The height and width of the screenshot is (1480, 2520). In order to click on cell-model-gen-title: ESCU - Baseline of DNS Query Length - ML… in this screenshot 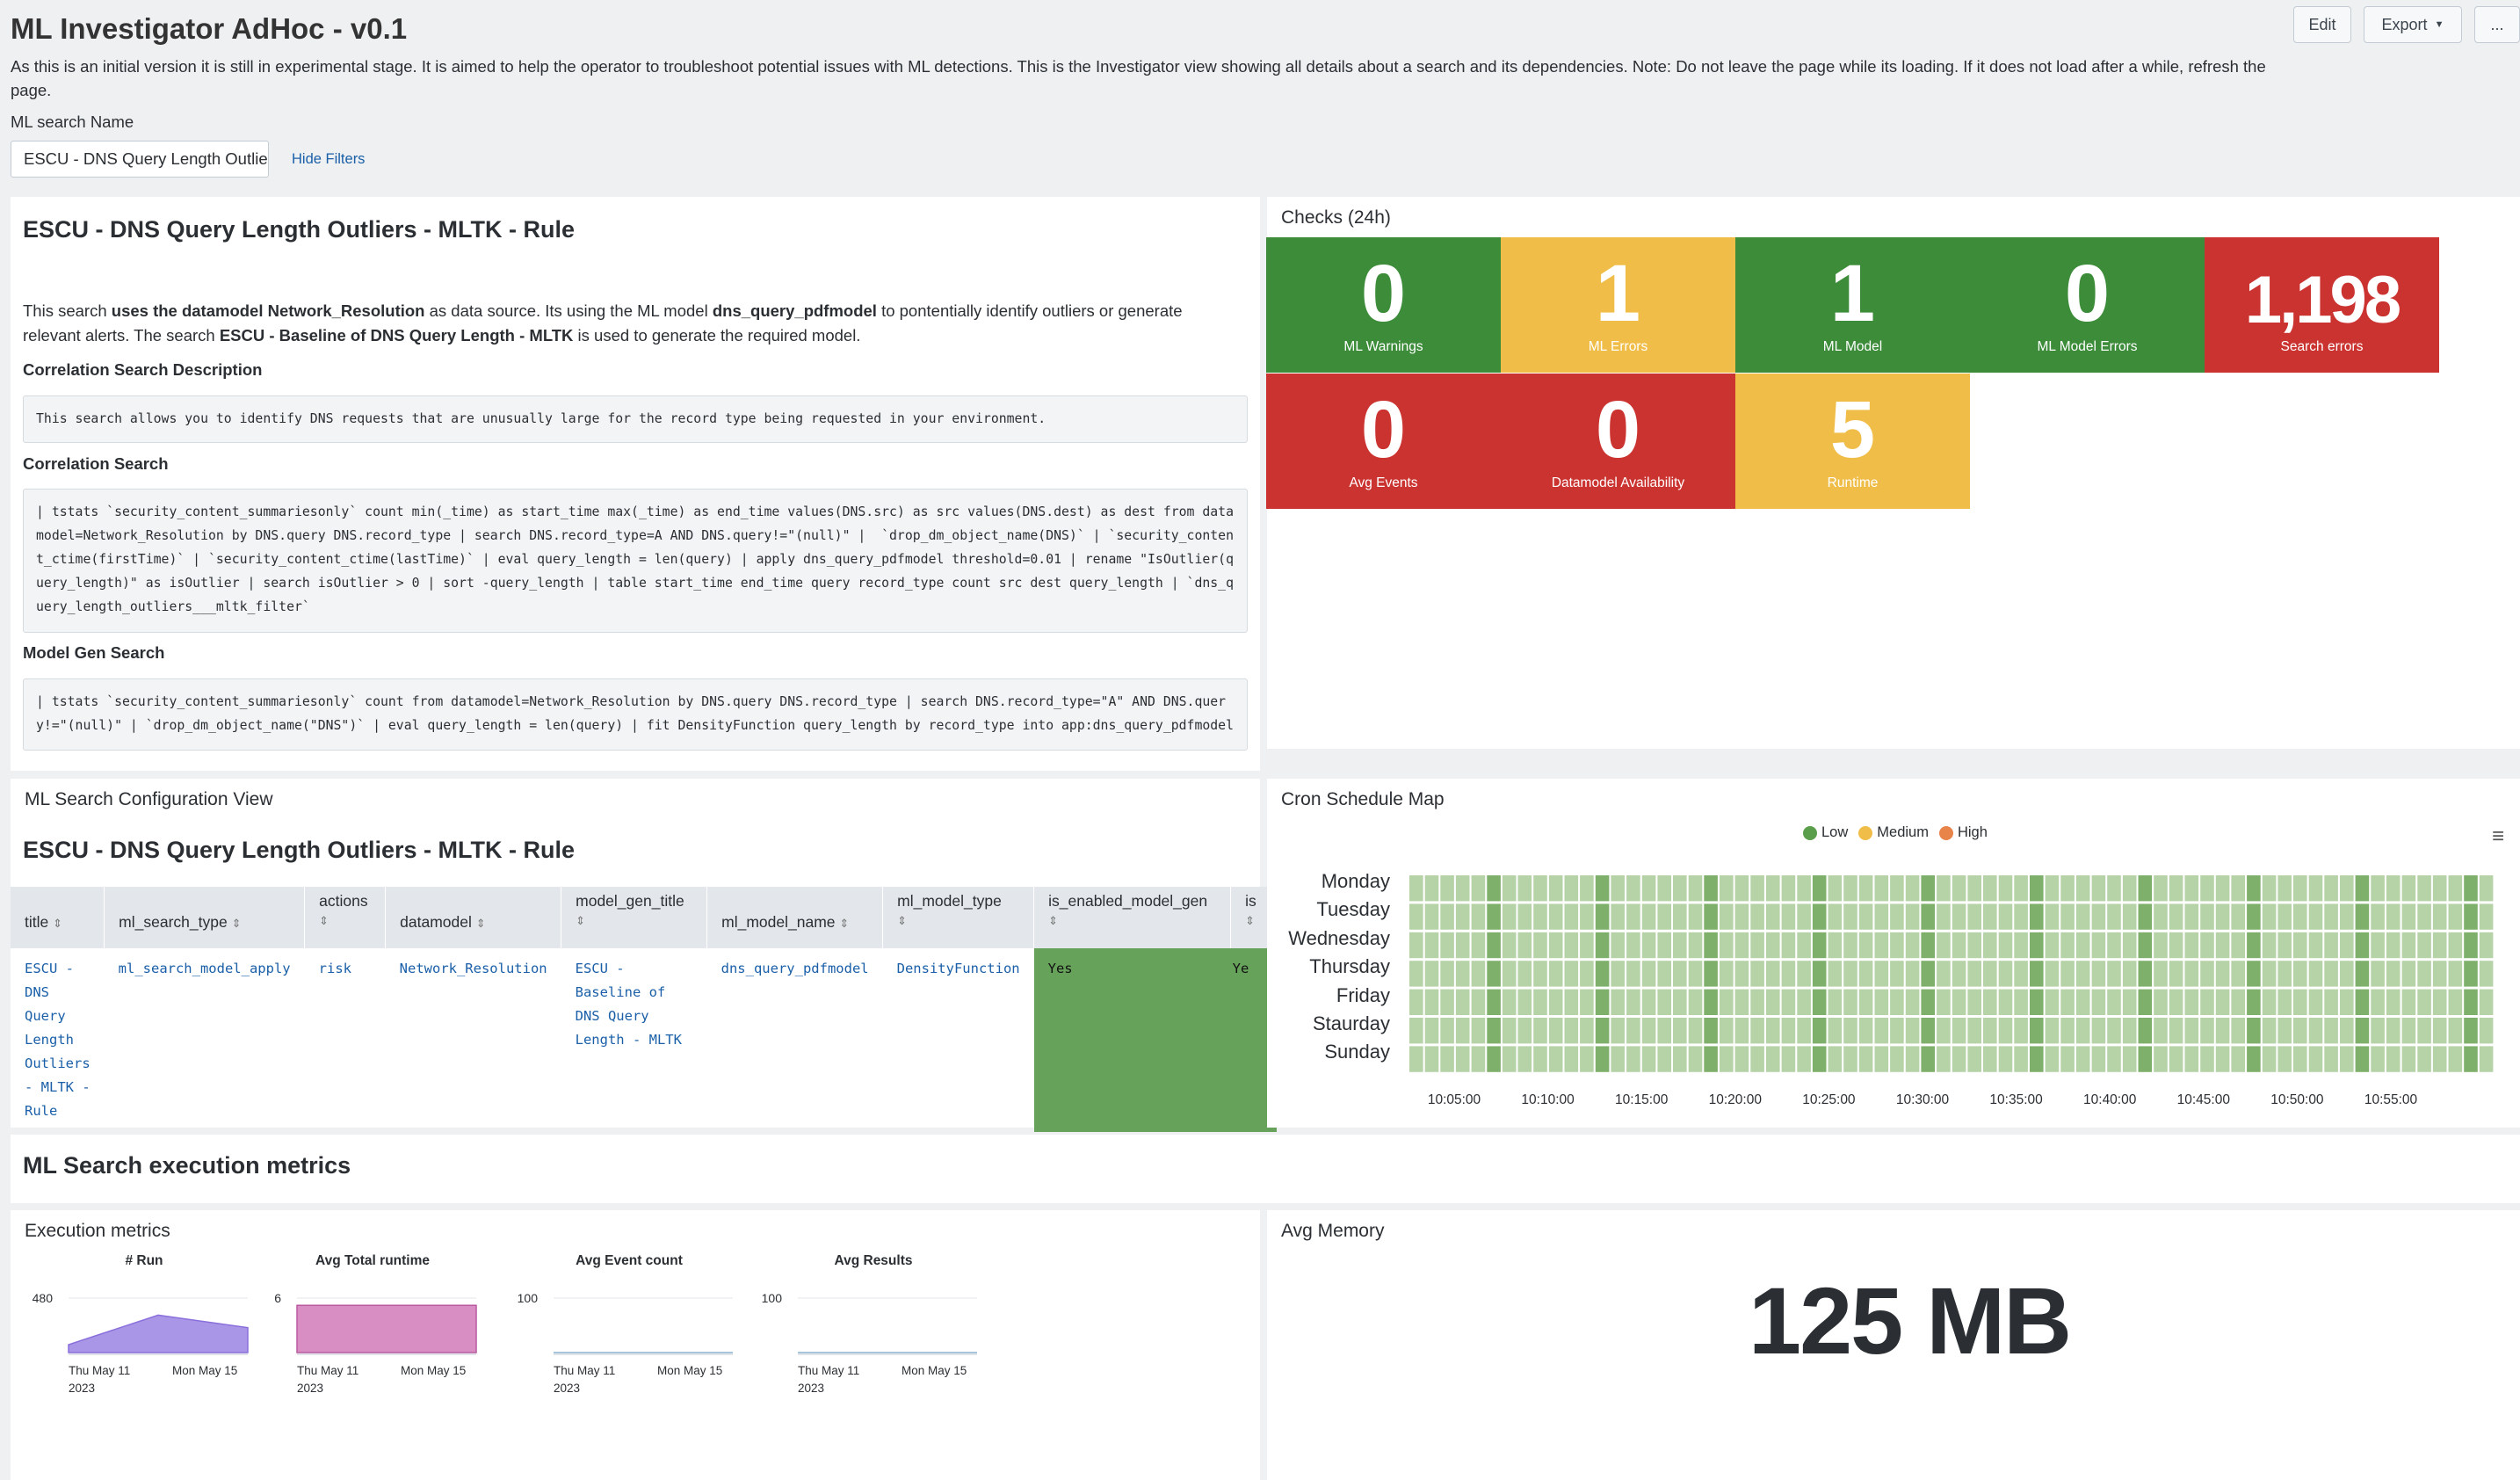, I will do `click(628, 1004)`.